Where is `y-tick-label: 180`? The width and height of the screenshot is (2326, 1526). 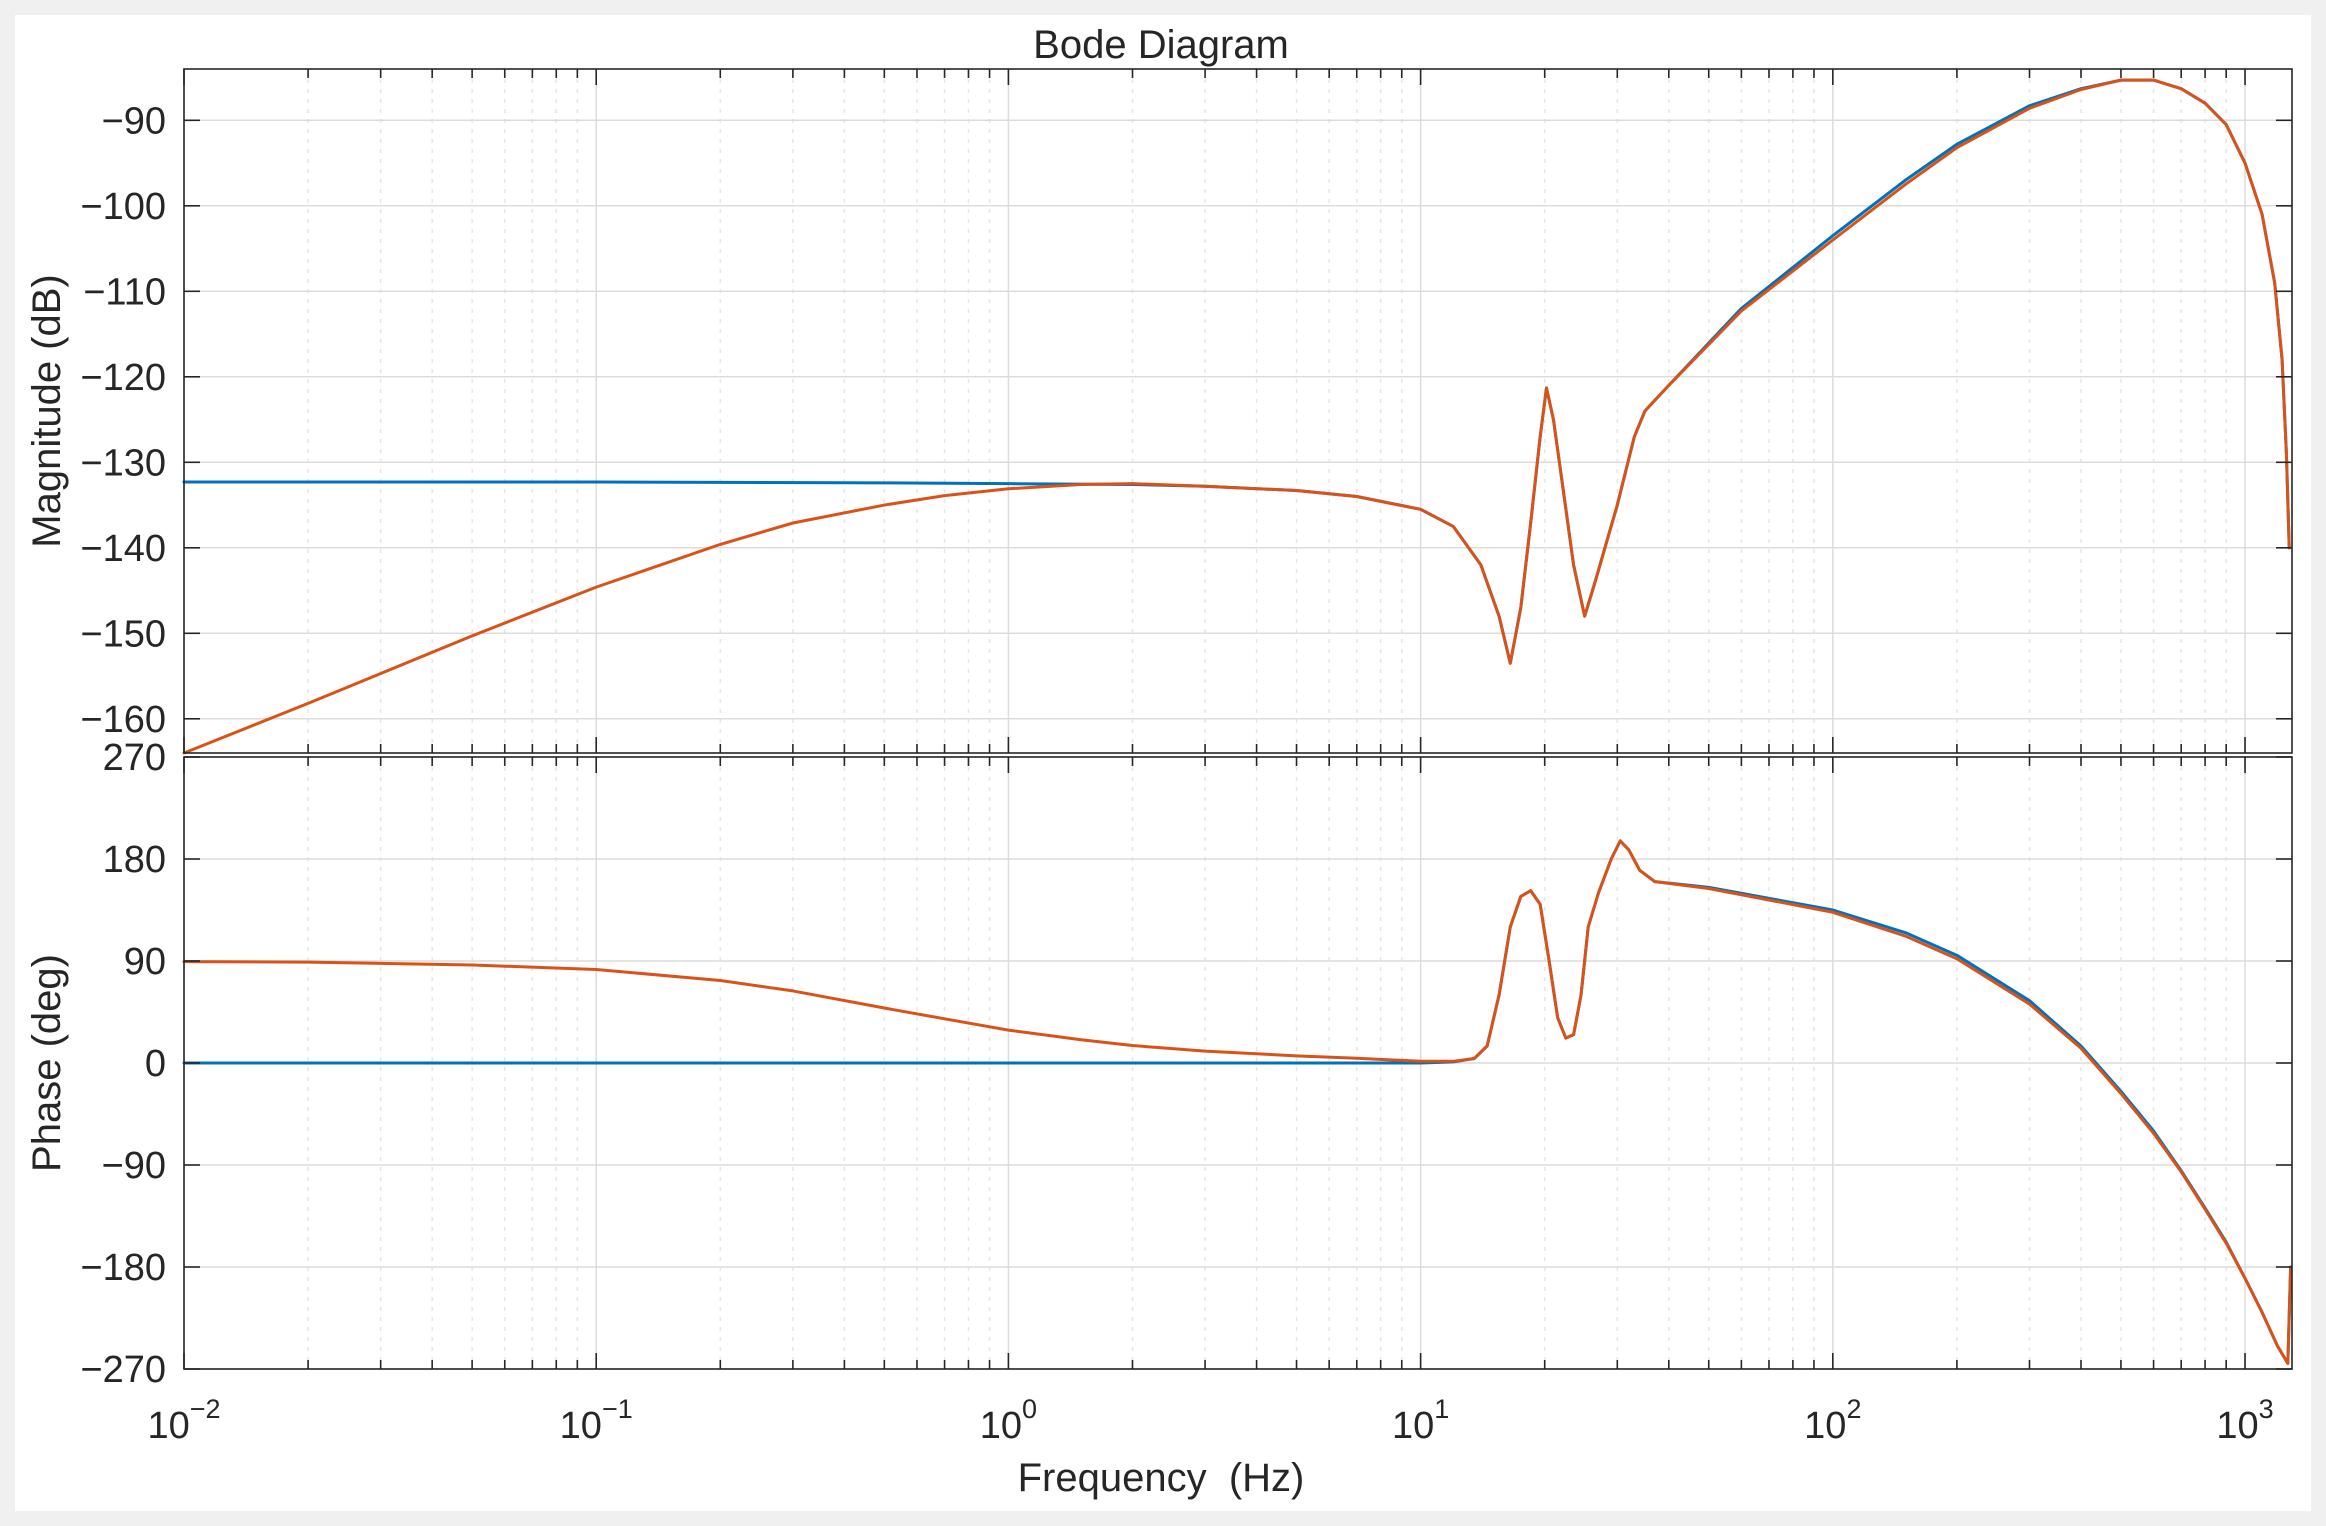
y-tick-label: 180 is located at coordinates (134, 860).